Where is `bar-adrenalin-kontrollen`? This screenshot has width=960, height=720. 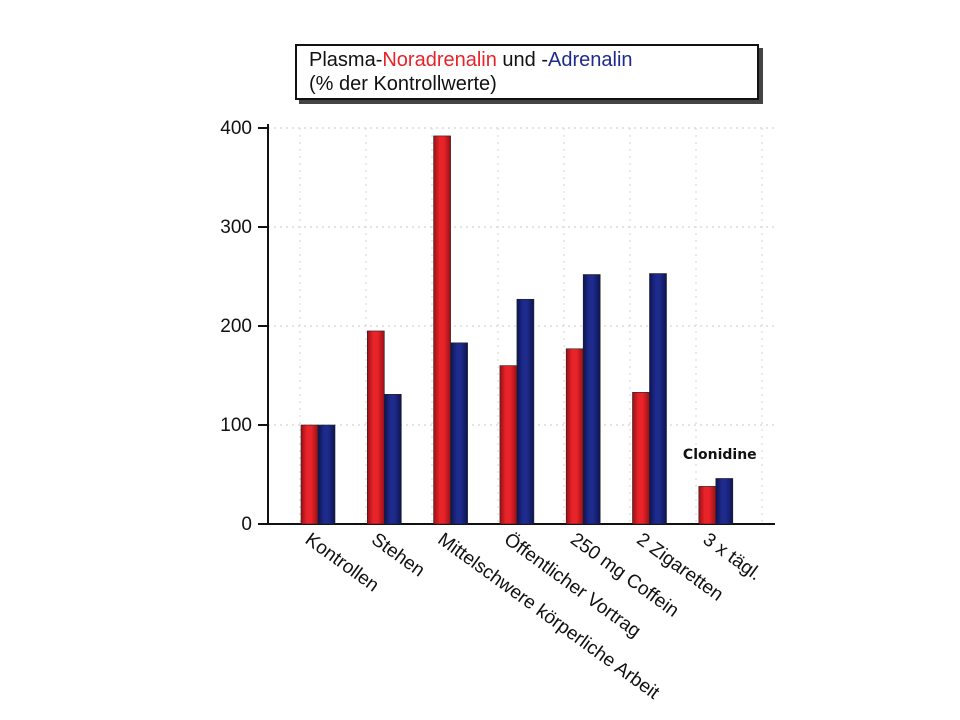 bar-adrenalin-kontrollen is located at coordinates (326, 474).